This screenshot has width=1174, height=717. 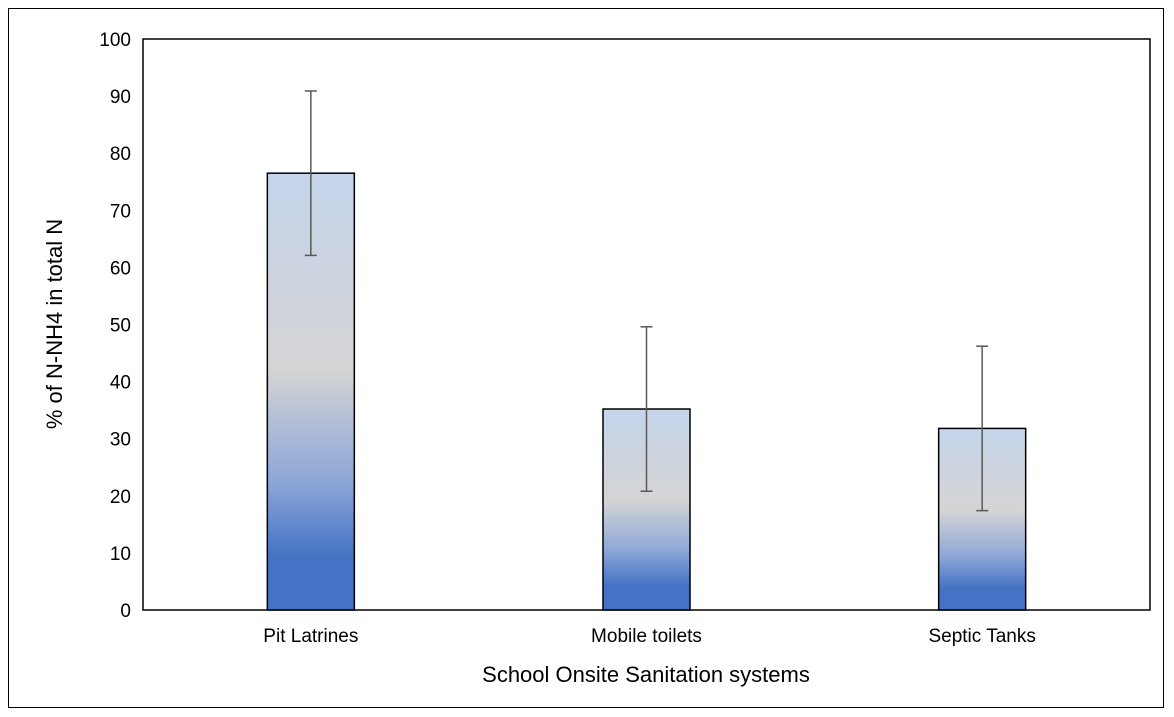 I want to click on x-tick-label: Septic Tanks, so click(x=981, y=636).